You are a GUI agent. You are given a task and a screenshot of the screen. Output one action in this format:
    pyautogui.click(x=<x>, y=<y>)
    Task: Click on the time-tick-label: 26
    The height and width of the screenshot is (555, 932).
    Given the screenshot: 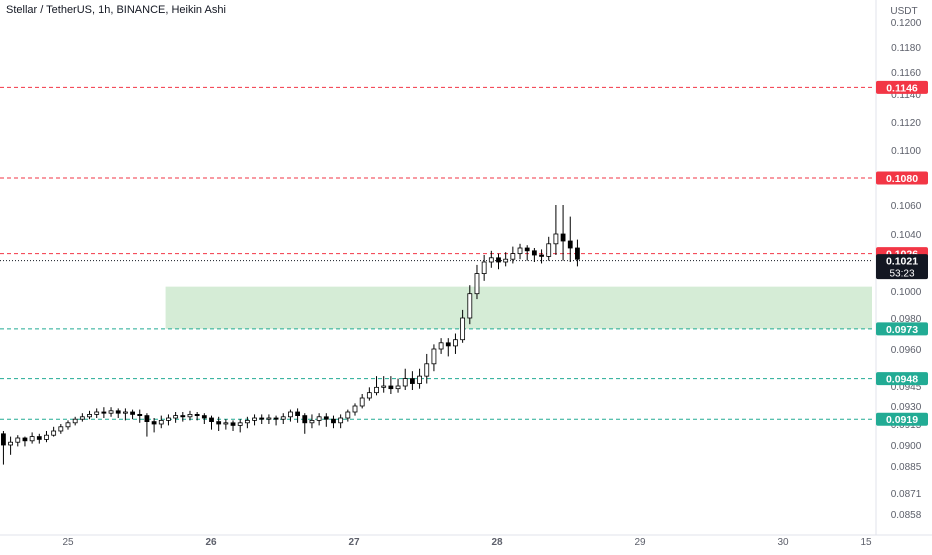 What is the action you would take?
    pyautogui.click(x=211, y=542)
    